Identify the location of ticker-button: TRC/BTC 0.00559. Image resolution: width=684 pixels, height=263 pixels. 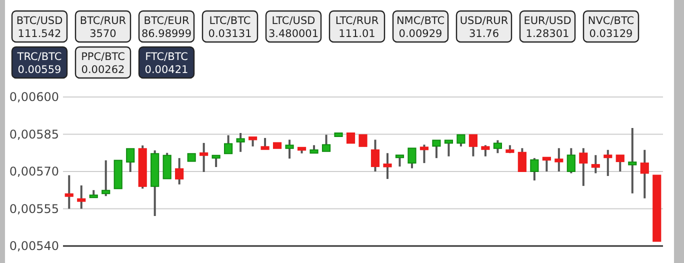
(39, 62).